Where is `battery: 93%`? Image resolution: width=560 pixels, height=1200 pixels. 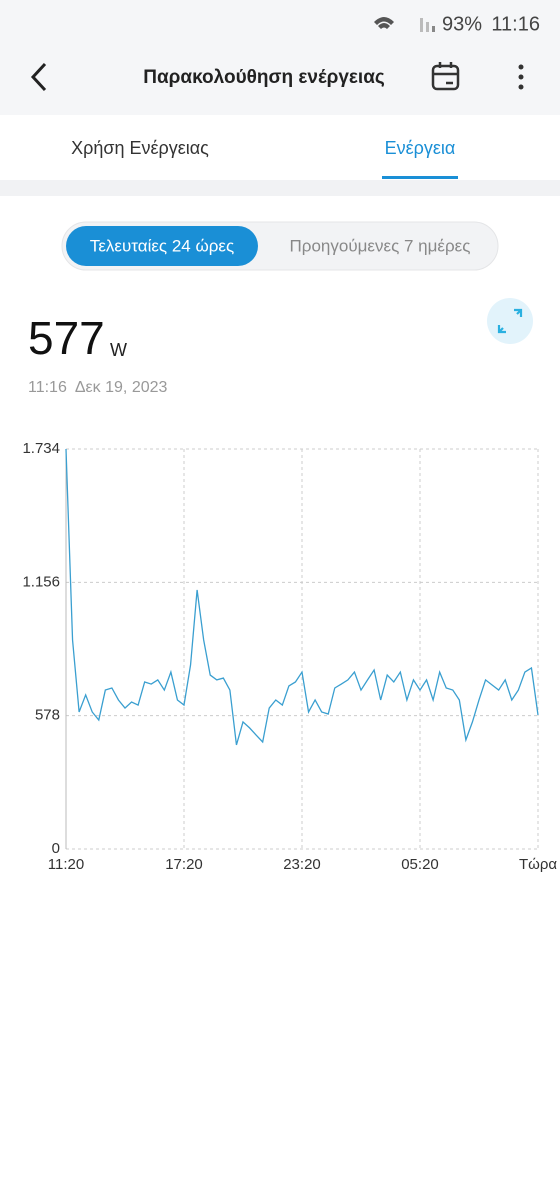 battery: 93% is located at coordinates (462, 24).